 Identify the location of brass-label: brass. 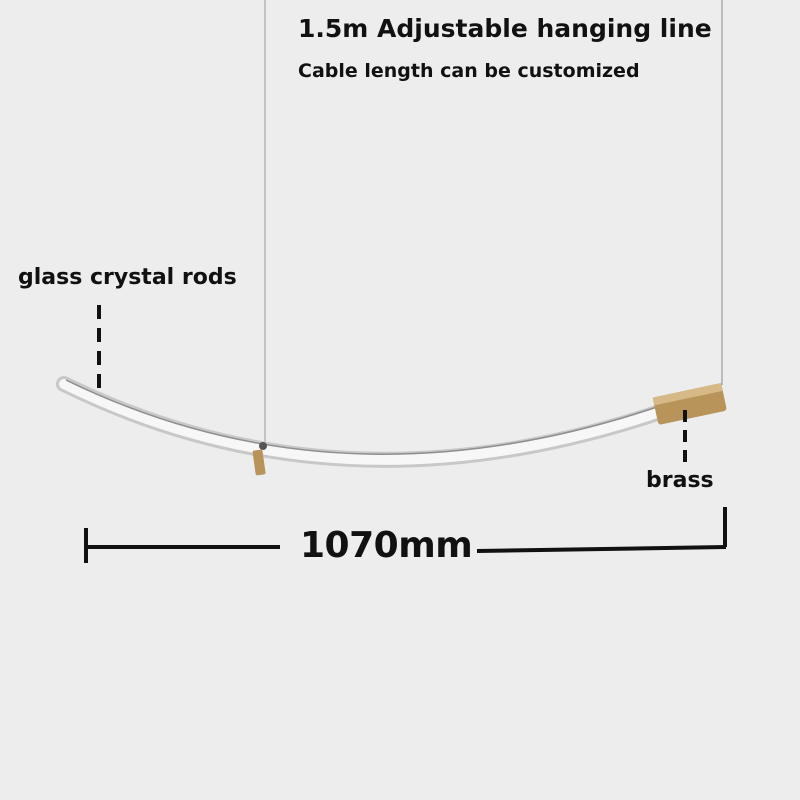
(680, 480).